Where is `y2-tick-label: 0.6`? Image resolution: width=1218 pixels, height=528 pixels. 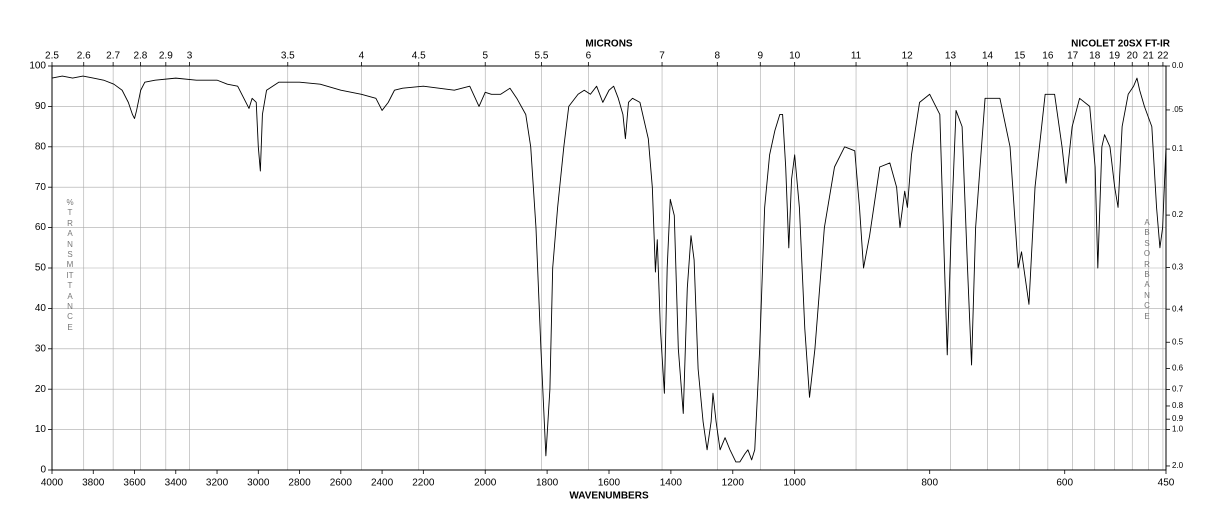 y2-tick-label: 0.6 is located at coordinates (1178, 368).